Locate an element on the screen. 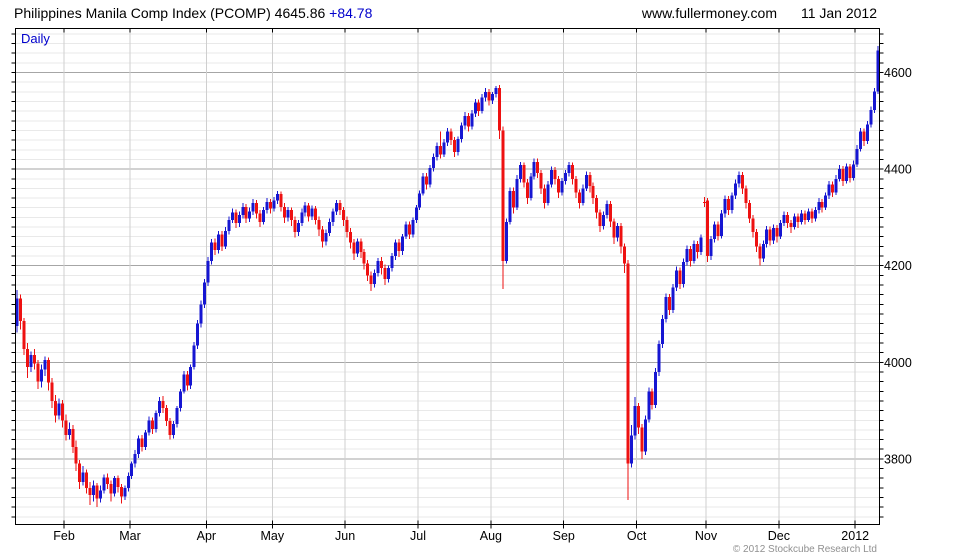 Image resolution: width=960 pixels, height=560 pixels. y-axis-label: 4200 is located at coordinates (898, 266).